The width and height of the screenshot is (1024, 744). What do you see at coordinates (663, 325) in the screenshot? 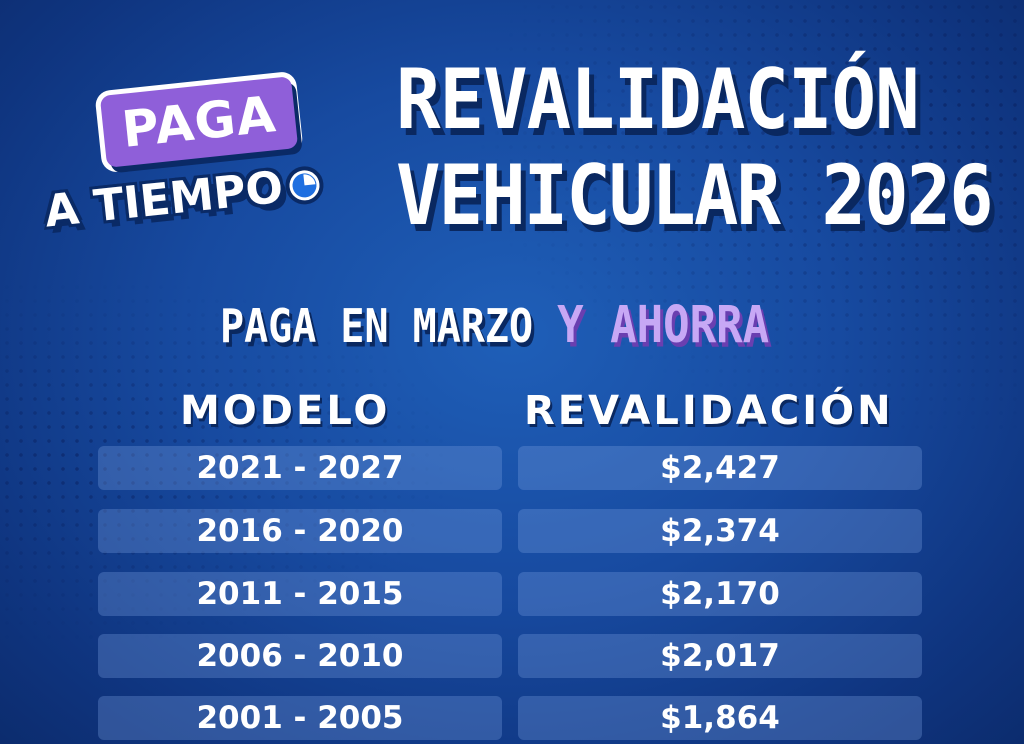
I see `subtitle-part2: Y AHORRA` at bounding box center [663, 325].